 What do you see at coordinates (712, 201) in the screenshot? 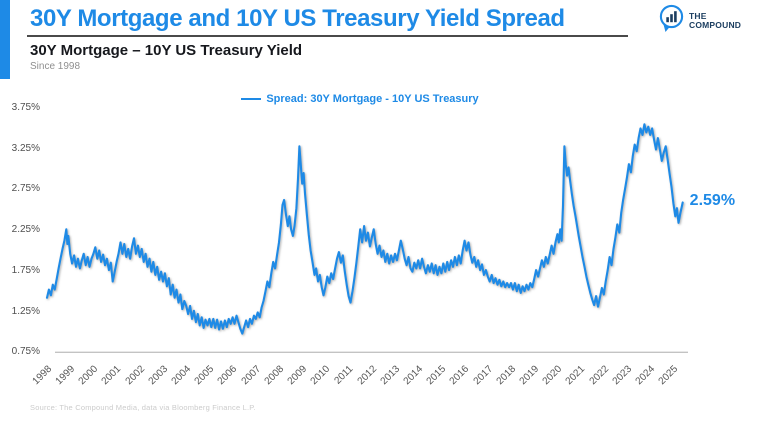
I see `last-value-label: 2.59%` at bounding box center [712, 201].